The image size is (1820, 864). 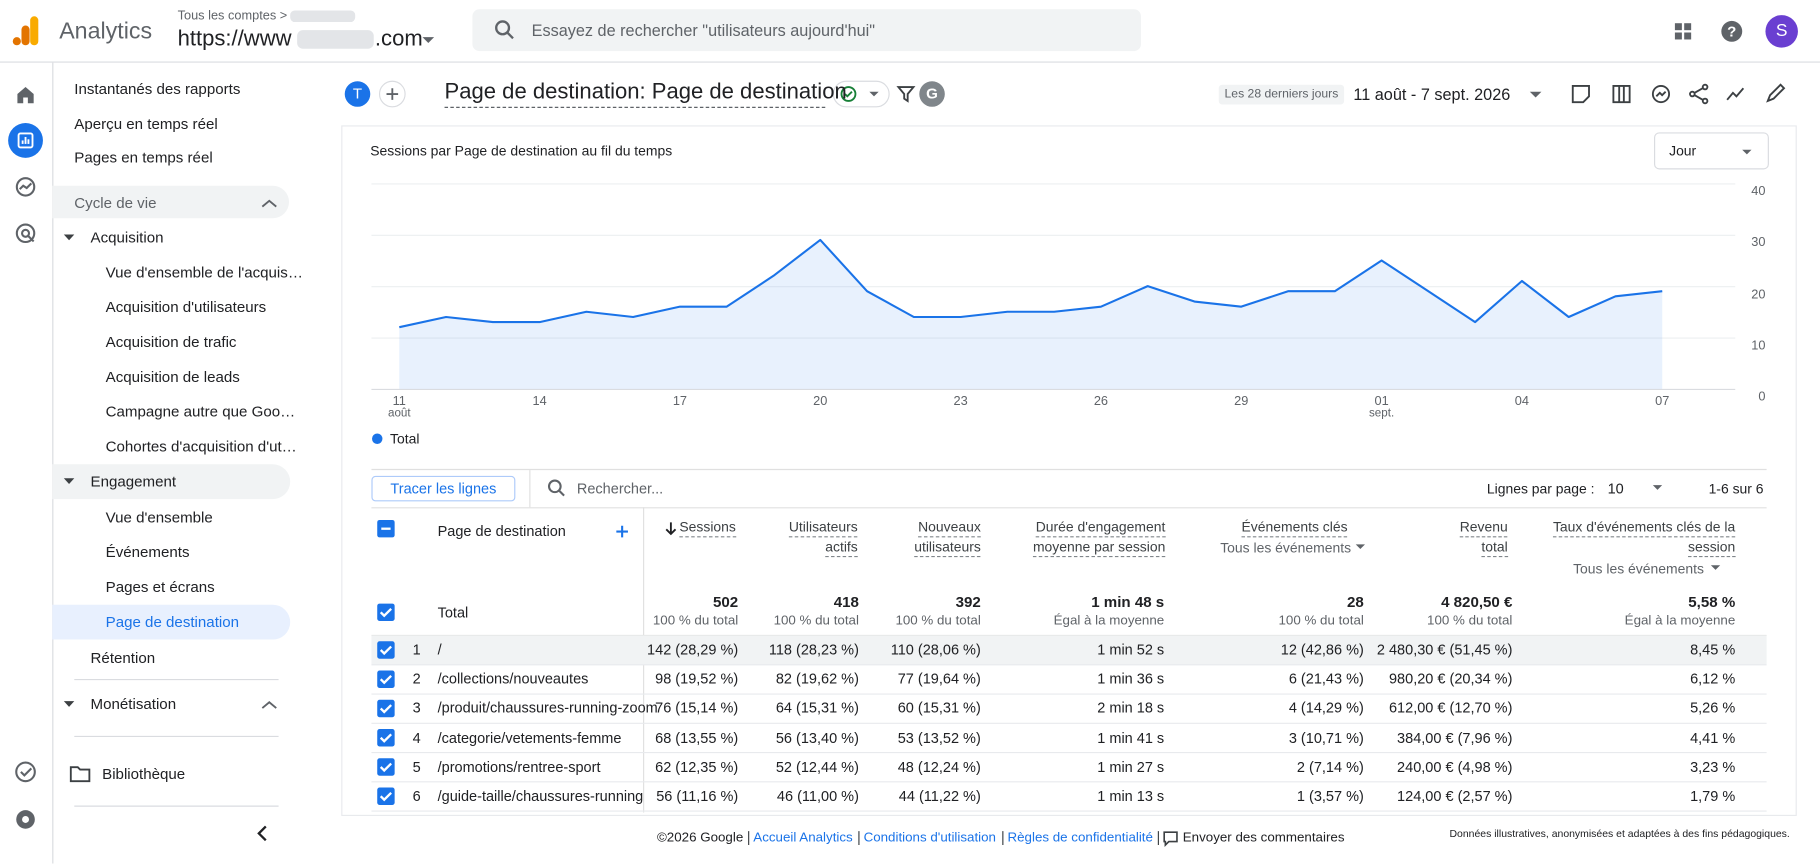 What do you see at coordinates (1494, 548) in the screenshot?
I see `column-header: total` at bounding box center [1494, 548].